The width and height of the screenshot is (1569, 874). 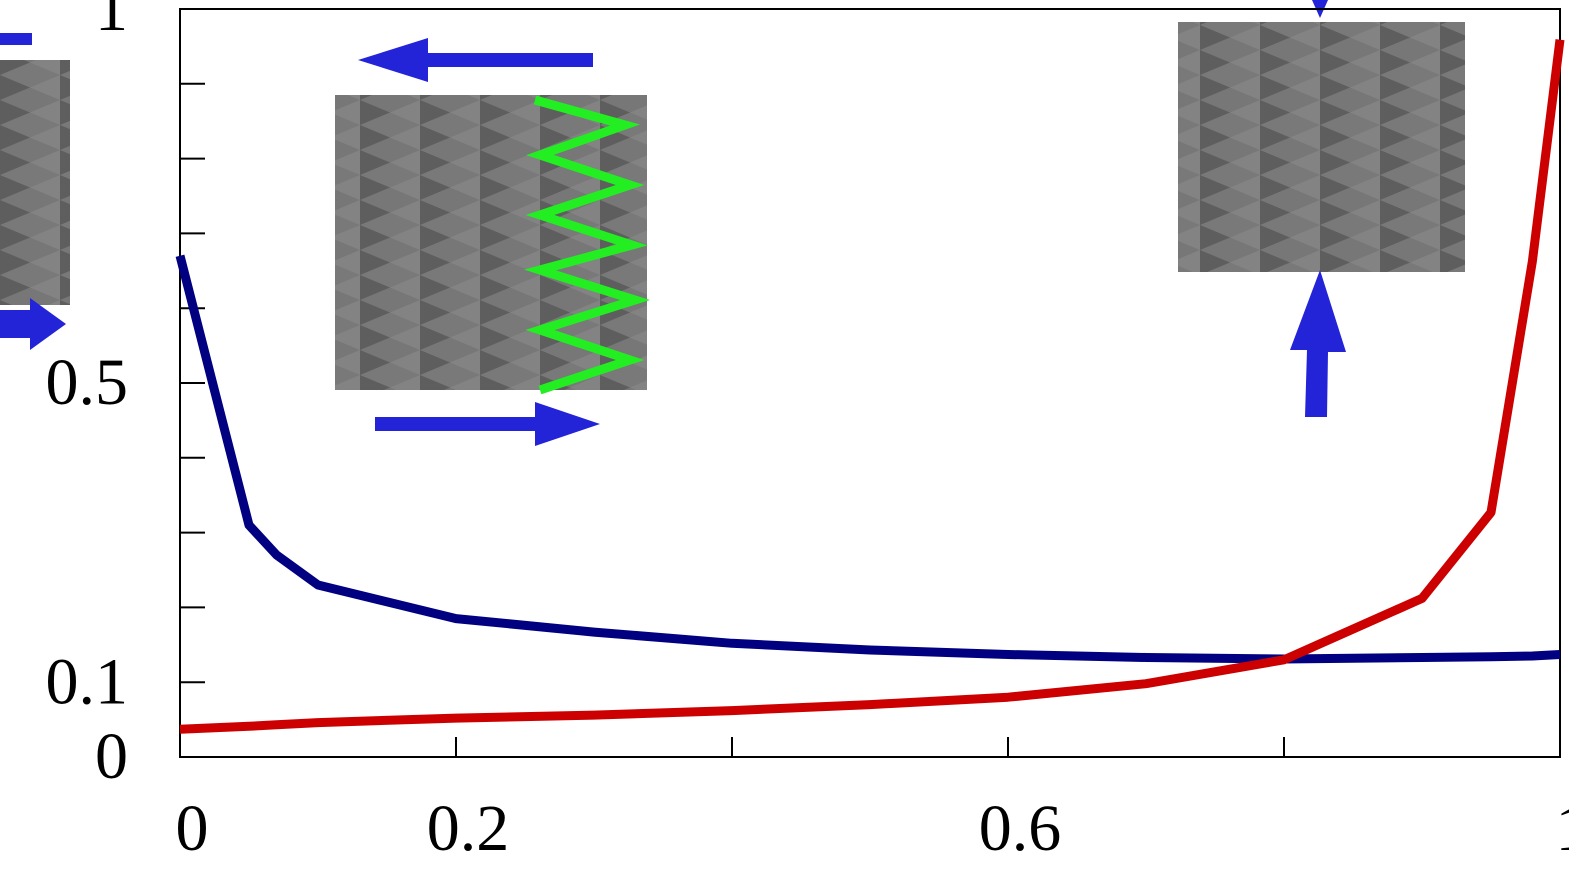 I want to click on y-tick-label: 0.1, so click(x=87, y=681).